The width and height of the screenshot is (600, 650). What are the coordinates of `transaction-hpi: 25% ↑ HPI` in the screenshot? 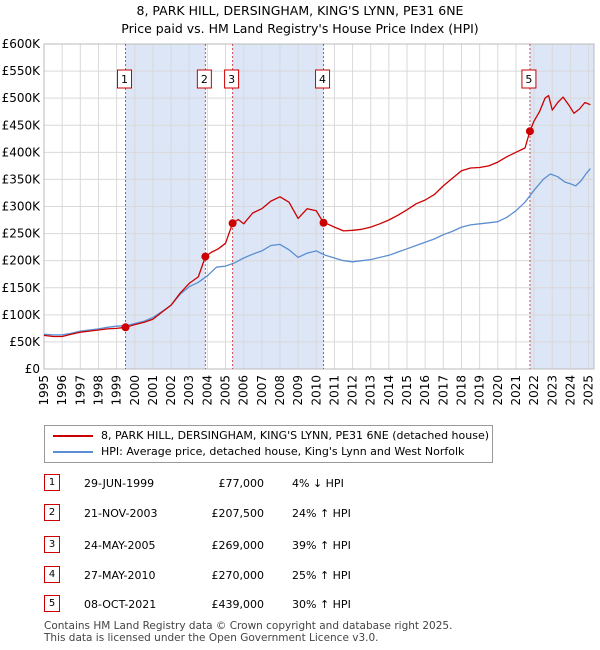 It's located at (321, 575).